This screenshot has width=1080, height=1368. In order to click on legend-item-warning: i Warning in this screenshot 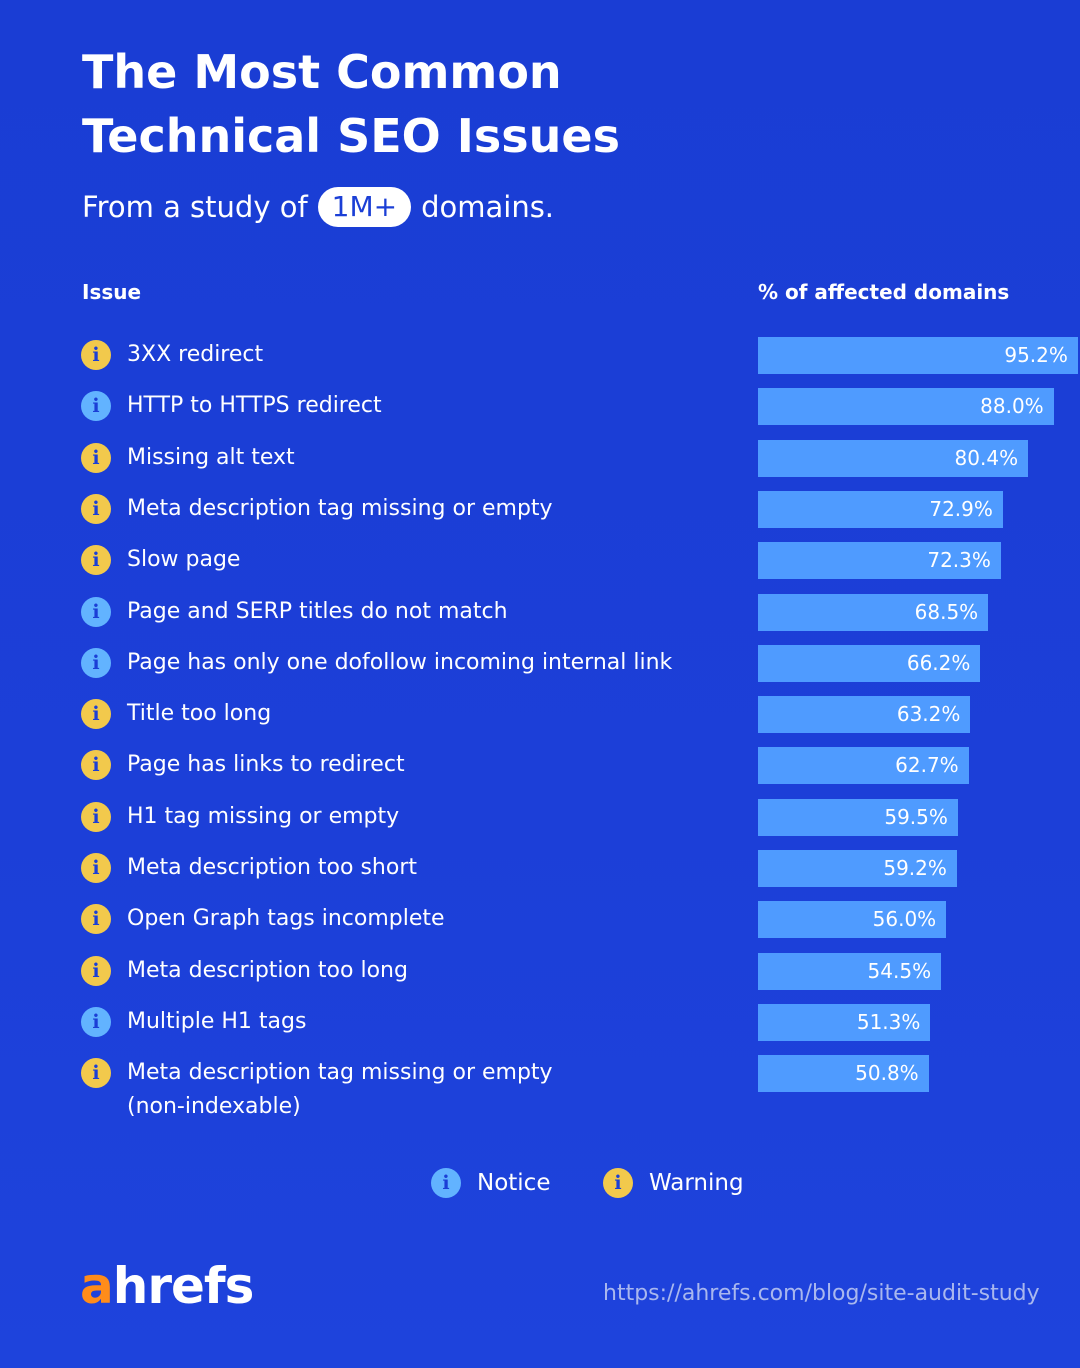, I will do `click(673, 1183)`.